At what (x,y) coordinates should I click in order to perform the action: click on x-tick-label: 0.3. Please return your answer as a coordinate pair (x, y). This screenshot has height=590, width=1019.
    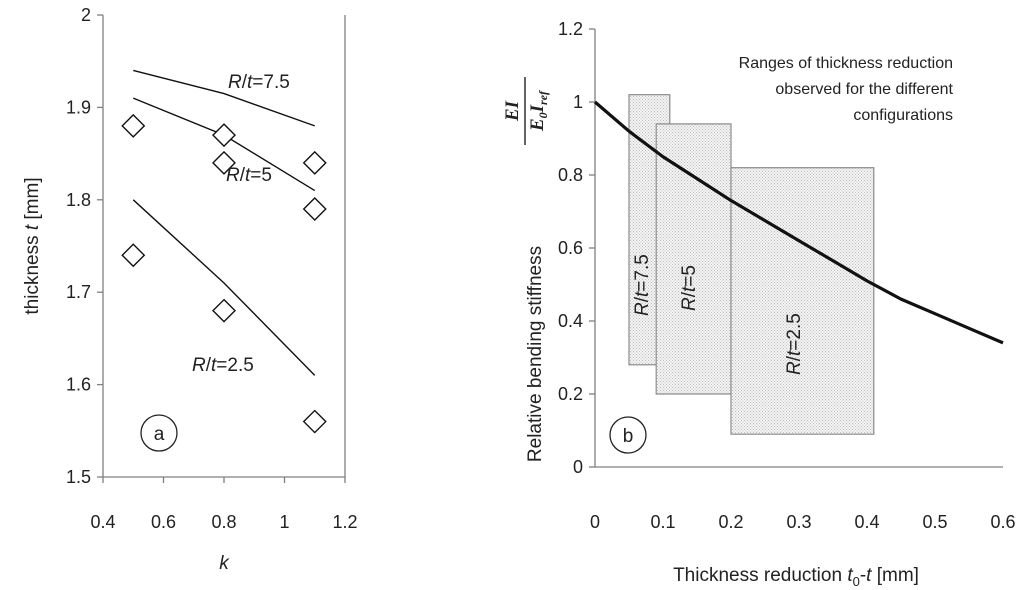
    Looking at the image, I should click on (798, 522).